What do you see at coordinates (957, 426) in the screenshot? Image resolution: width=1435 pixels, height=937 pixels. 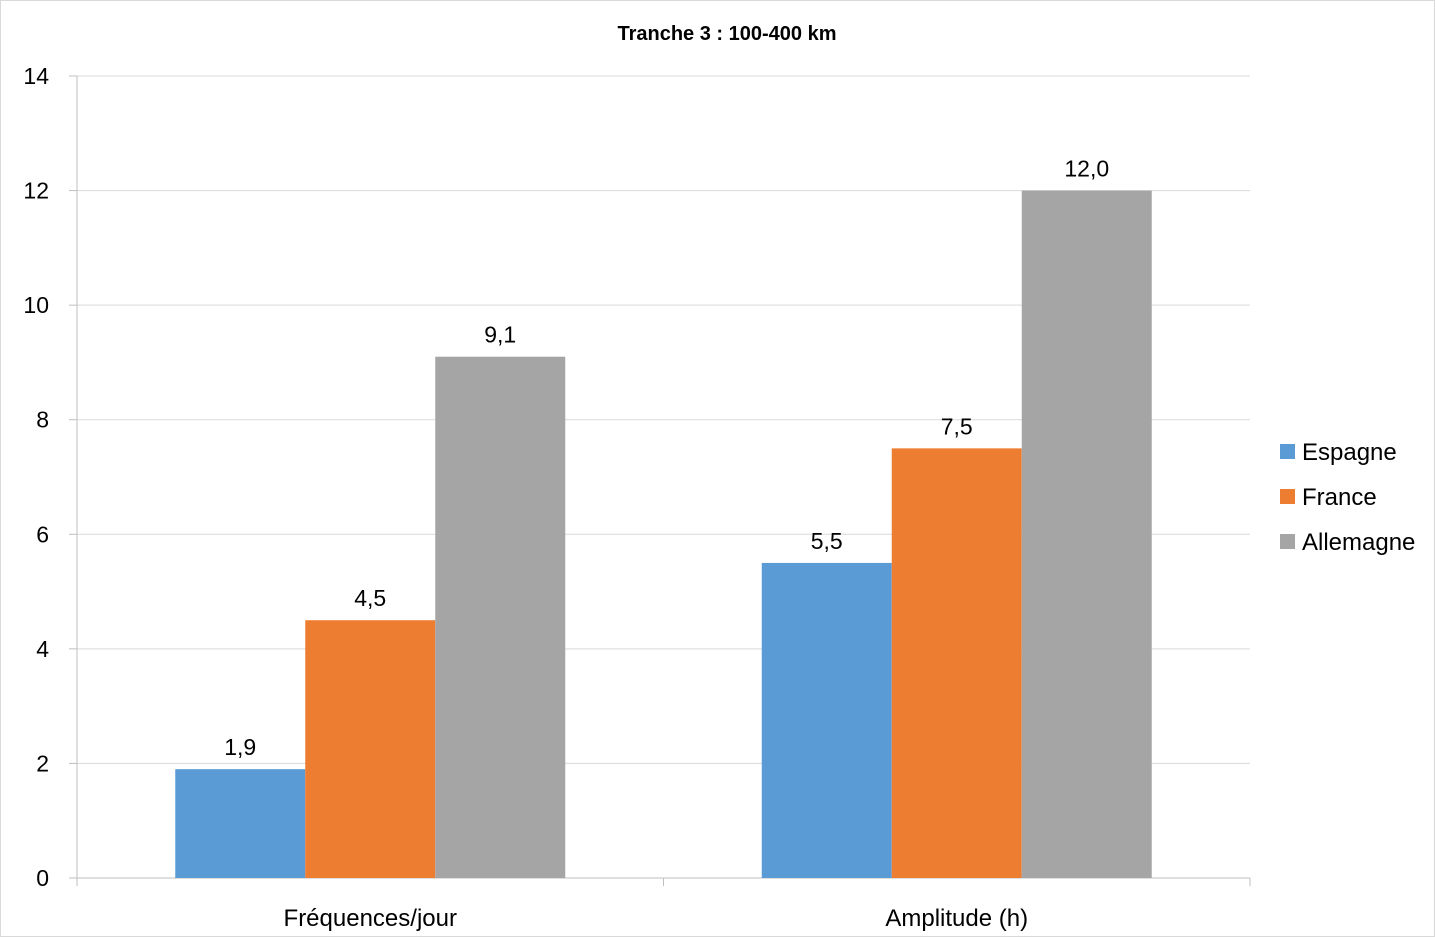 I see `data-label: 7,5` at bounding box center [957, 426].